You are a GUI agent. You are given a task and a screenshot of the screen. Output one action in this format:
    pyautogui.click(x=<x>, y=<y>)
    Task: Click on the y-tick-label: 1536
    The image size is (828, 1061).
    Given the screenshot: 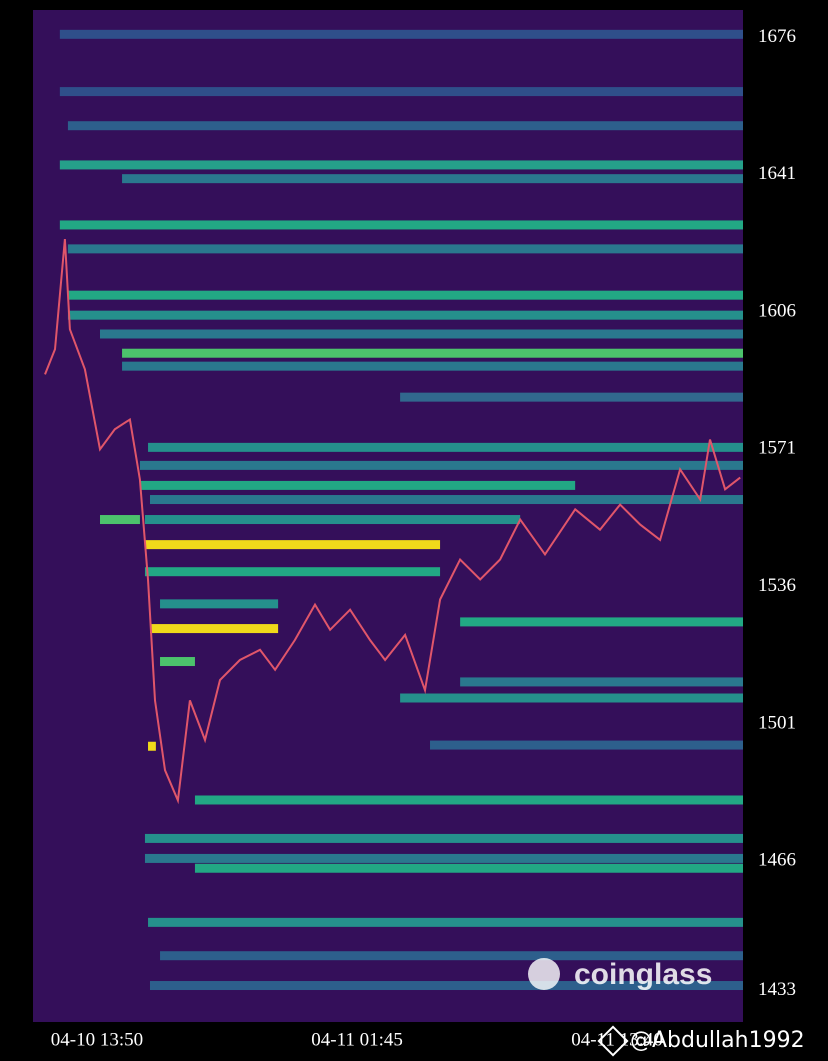 What is the action you would take?
    pyautogui.click(x=777, y=585)
    